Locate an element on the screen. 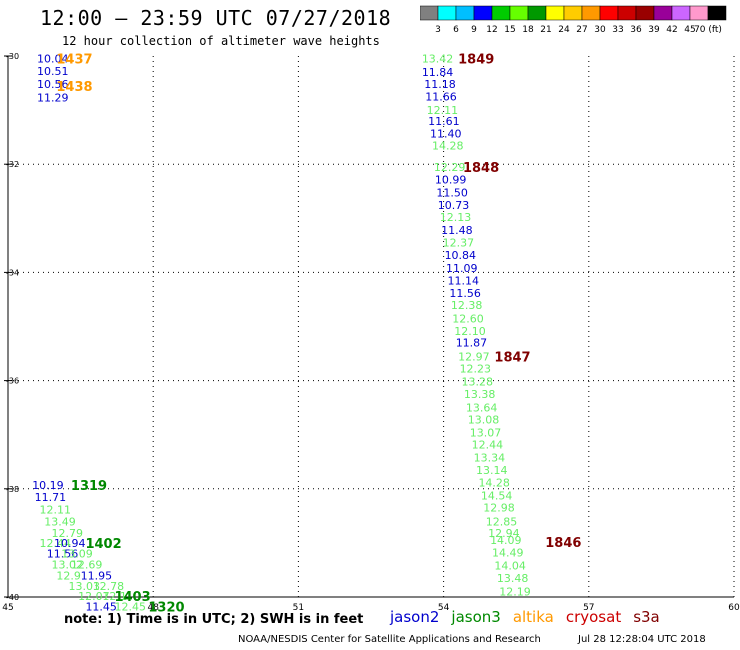  wave-height-point: 10.99 is located at coordinates (451, 179).